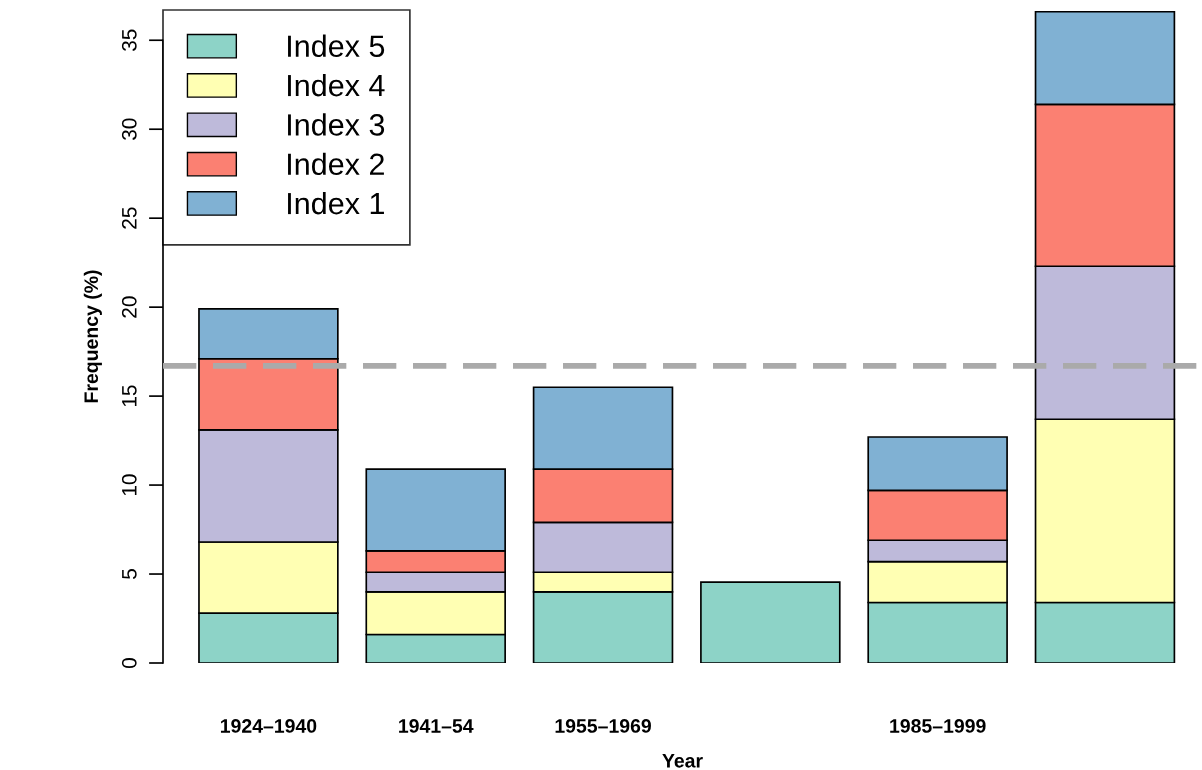  I want to click on legend-label: Index 3, so click(336, 124).